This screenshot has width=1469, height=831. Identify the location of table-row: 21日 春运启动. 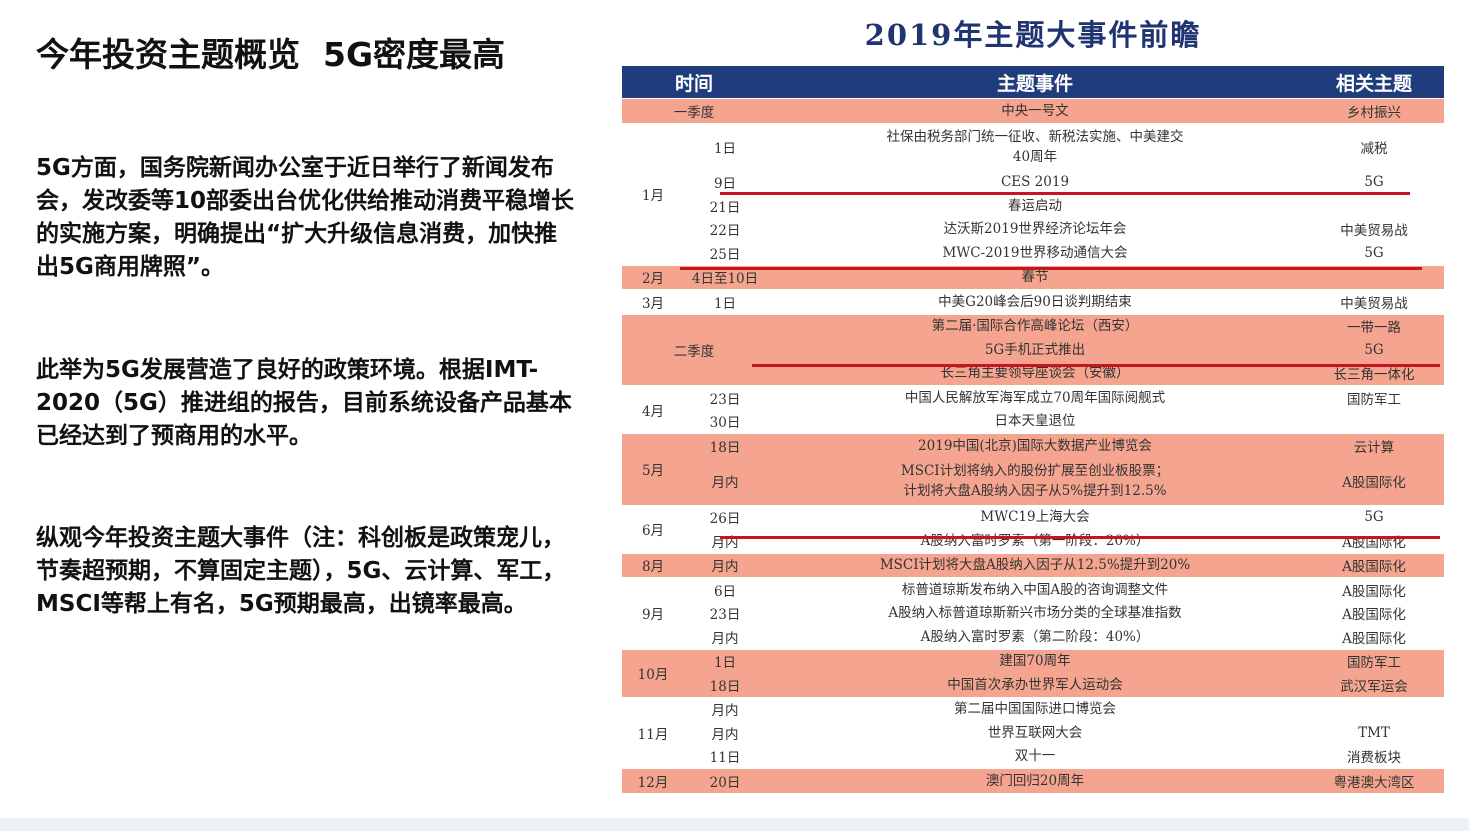
(1064, 206).